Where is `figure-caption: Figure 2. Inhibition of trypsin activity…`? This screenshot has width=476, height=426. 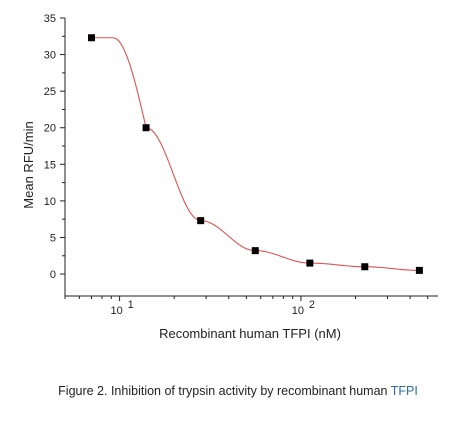 figure-caption: Figure 2. Inhibition of trypsin activity… is located at coordinates (238, 391).